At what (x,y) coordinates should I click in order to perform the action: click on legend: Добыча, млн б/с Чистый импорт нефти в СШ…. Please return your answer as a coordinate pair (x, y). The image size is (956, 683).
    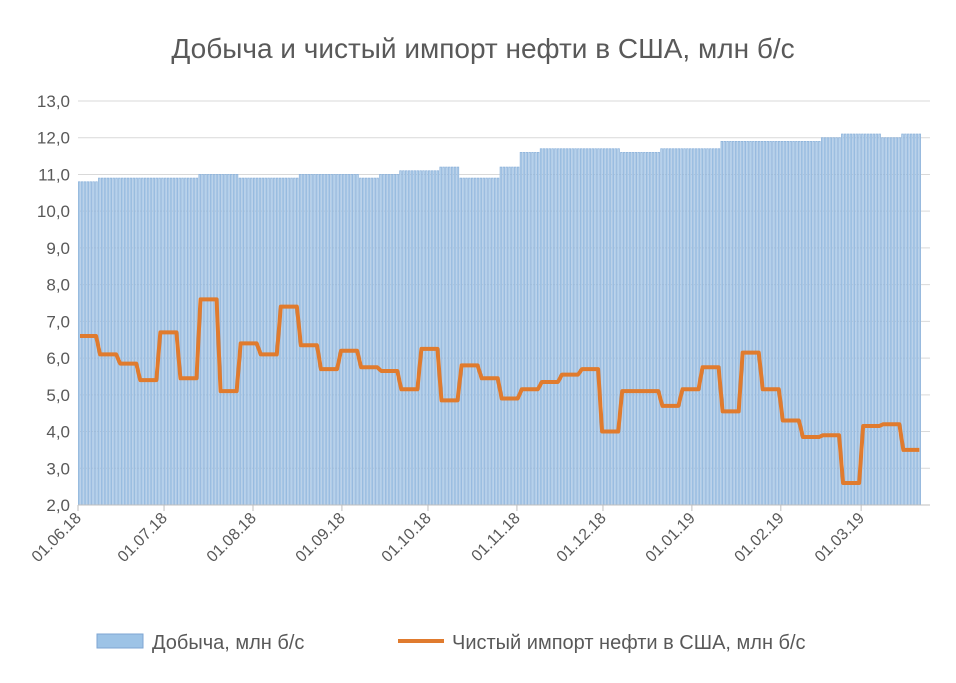
    Looking at the image, I should click on (451, 643).